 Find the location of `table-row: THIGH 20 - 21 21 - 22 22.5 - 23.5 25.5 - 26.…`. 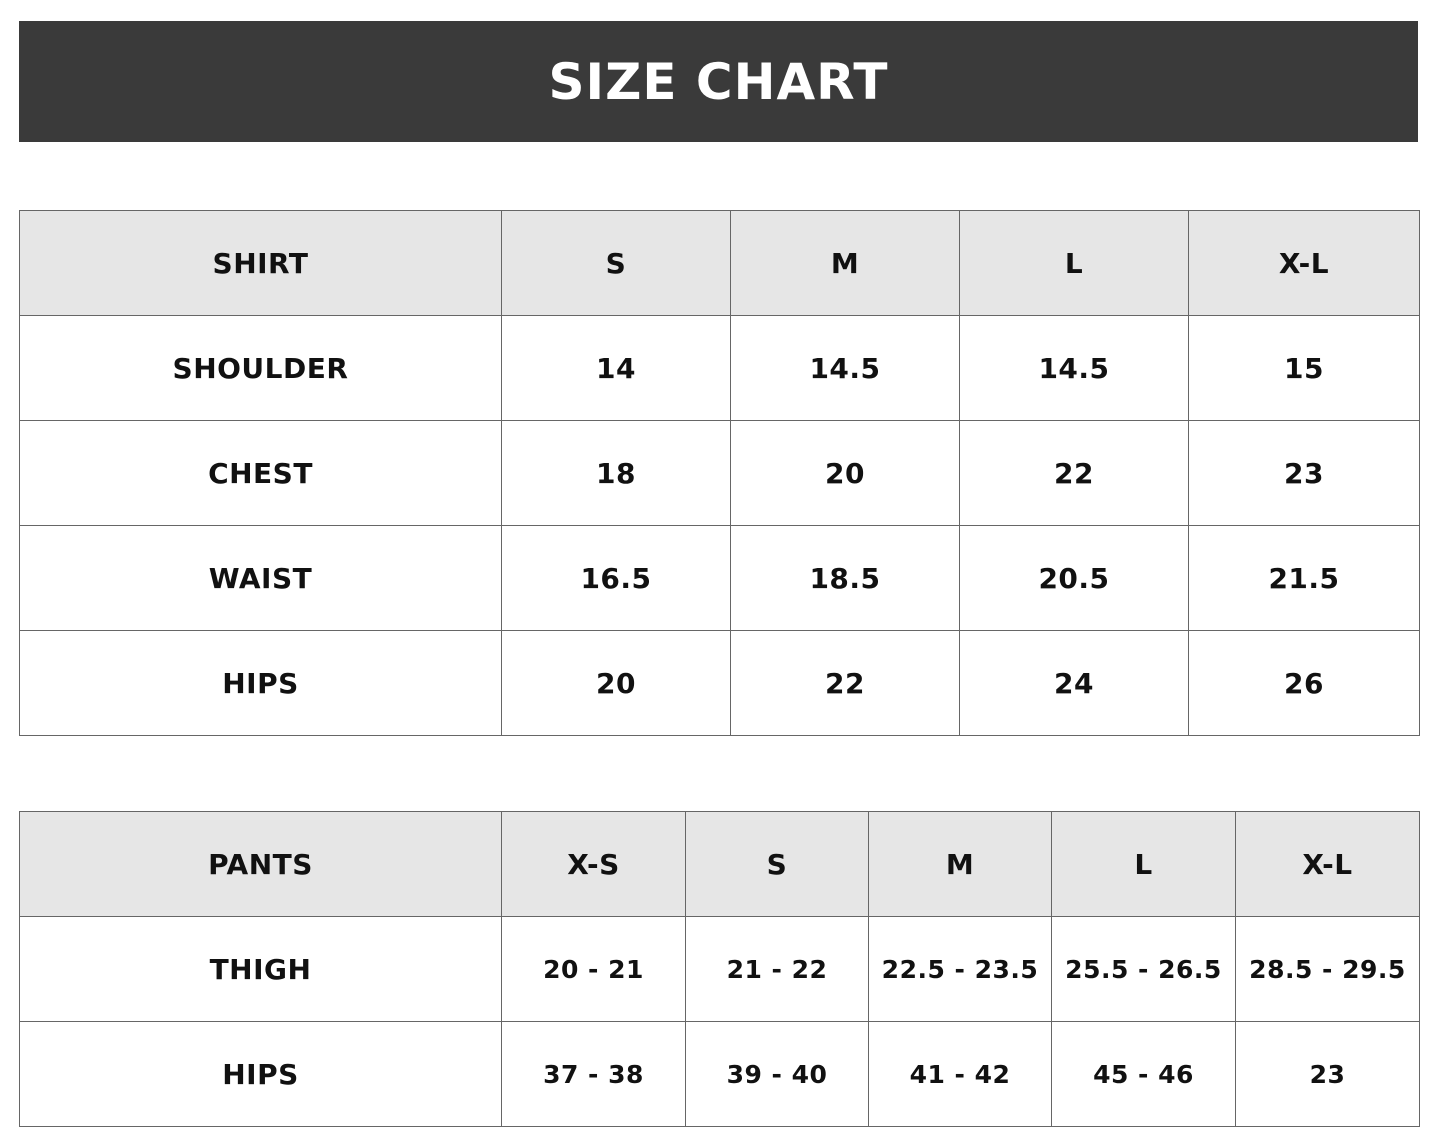

table-row: THIGH 20 - 21 21 - 22 22.5 - 23.5 25.5 - 26.… is located at coordinates (719, 969).